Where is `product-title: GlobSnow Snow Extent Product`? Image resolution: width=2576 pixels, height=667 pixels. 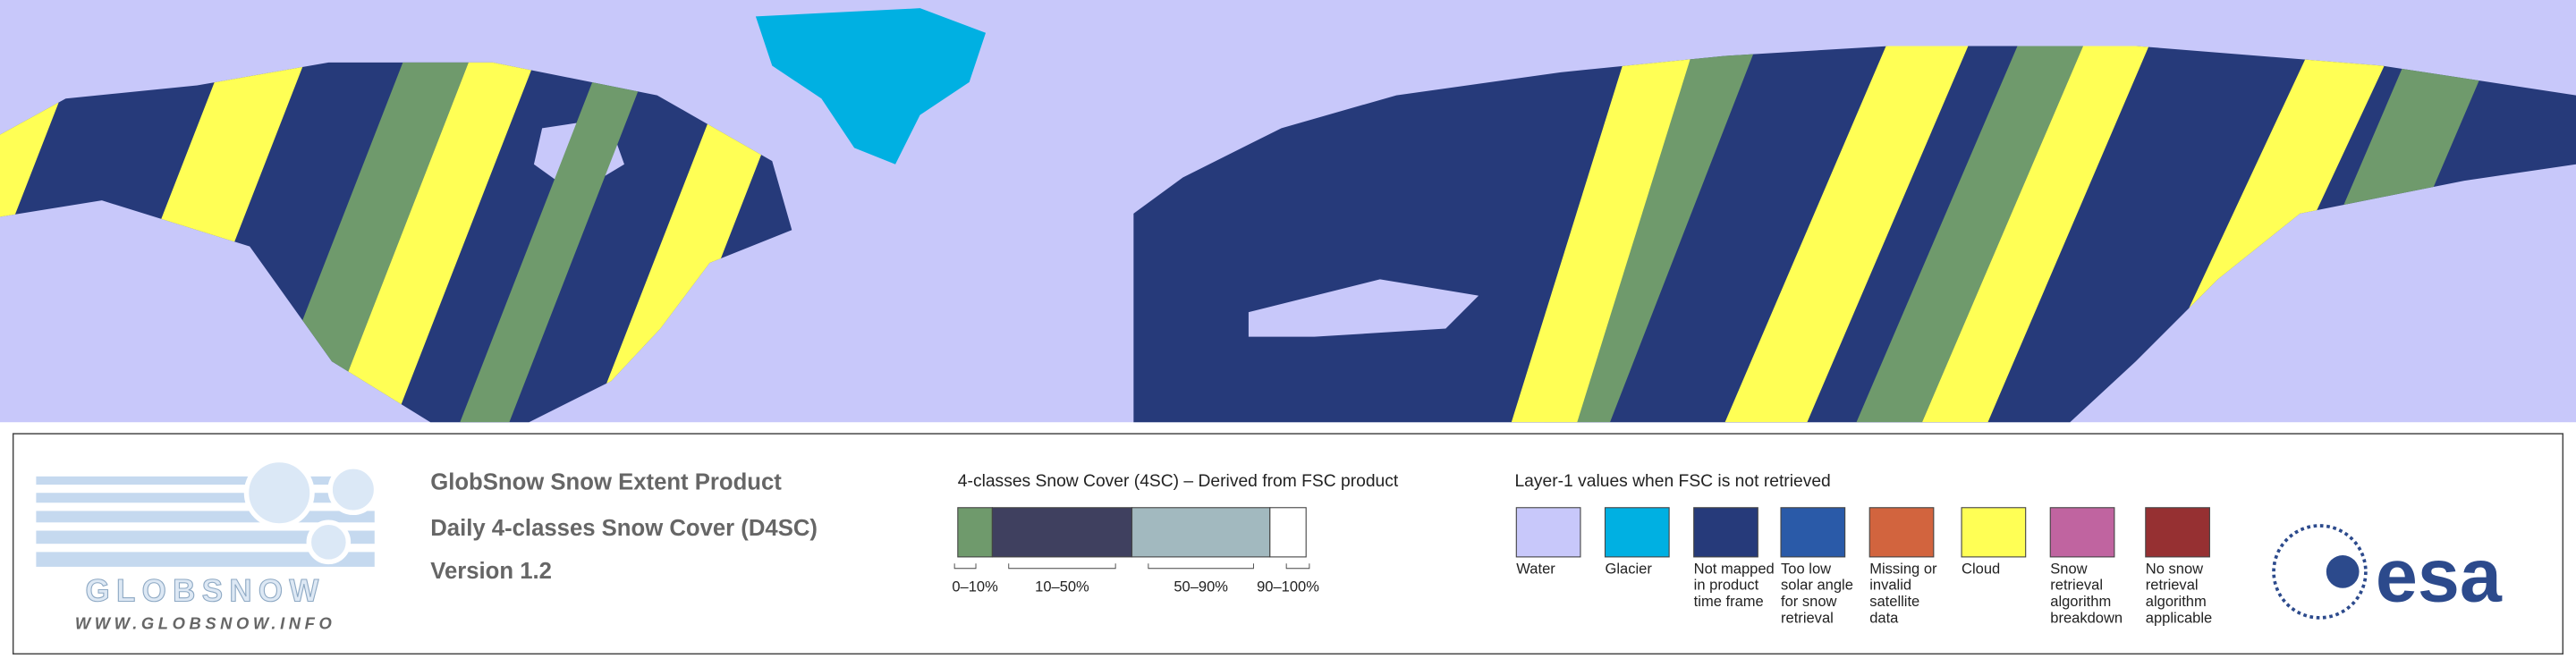
product-title: GlobSnow Snow Extent Product is located at coordinates (606, 483).